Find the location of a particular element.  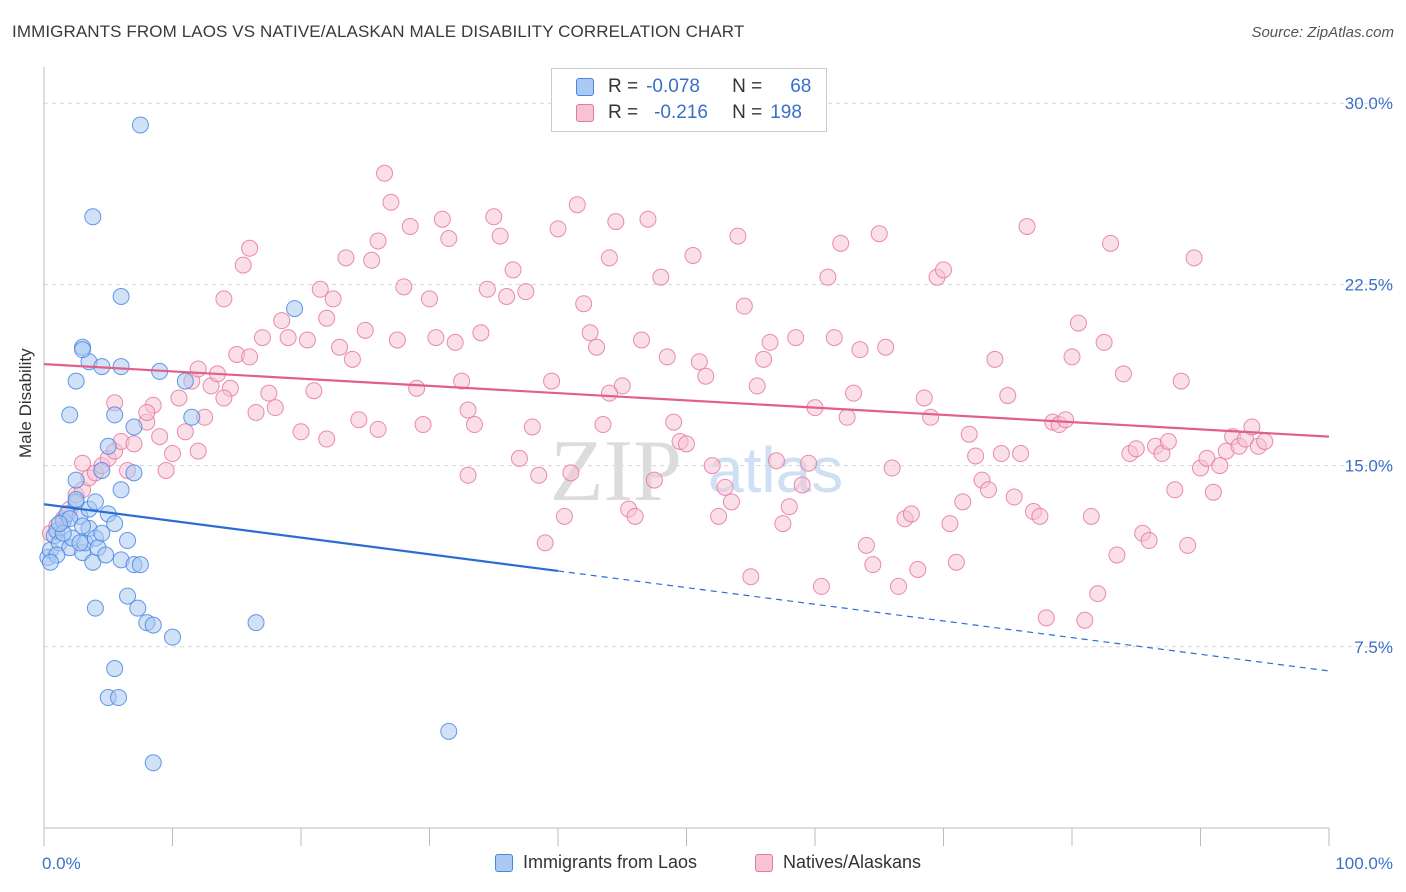

y-tick-label: 30.0% is located at coordinates (1369, 103).